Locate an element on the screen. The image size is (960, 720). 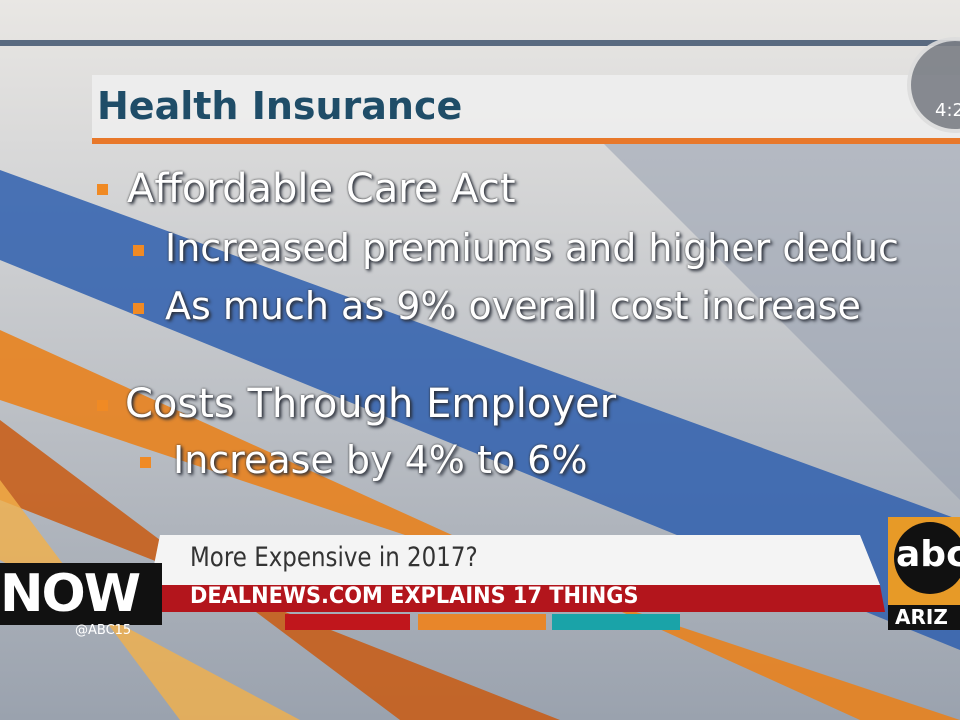
bullet: Costs Through Employer is located at coordinates (371, 404).